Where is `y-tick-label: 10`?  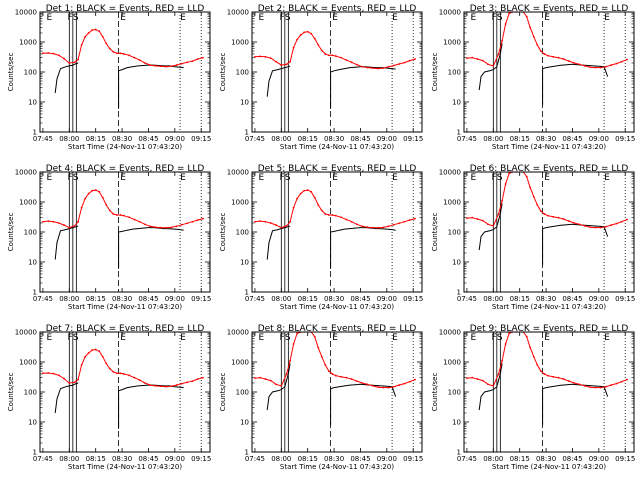
y-tick-label: 10 is located at coordinates (244, 103).